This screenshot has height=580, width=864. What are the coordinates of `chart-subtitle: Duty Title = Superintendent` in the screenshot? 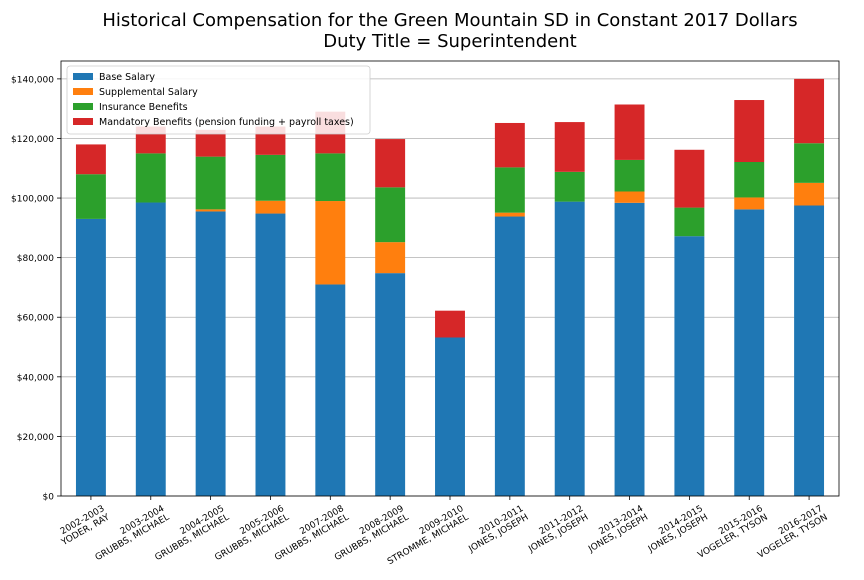 It's located at (449, 41).